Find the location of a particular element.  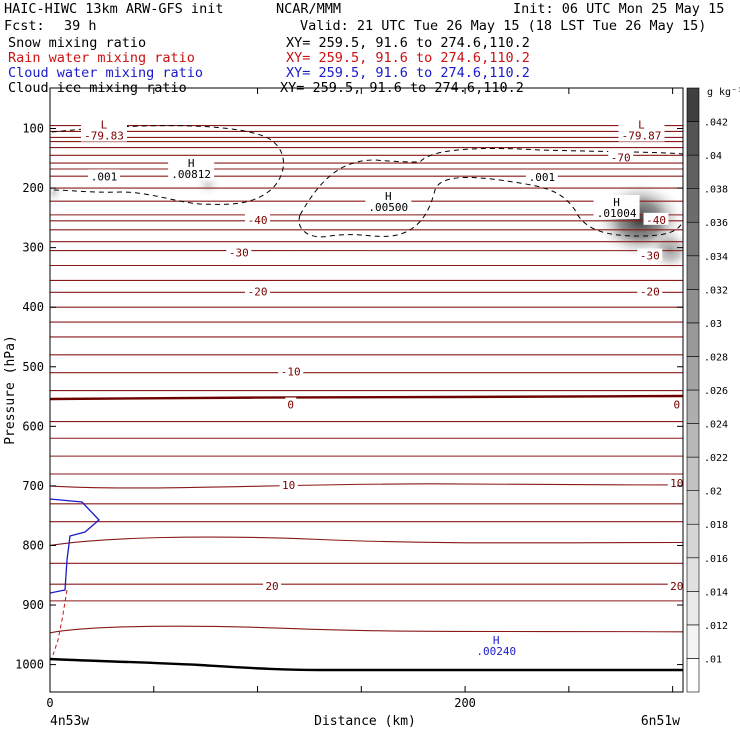

field-rain-name: Rain water mixing ratio is located at coordinates (101, 58).